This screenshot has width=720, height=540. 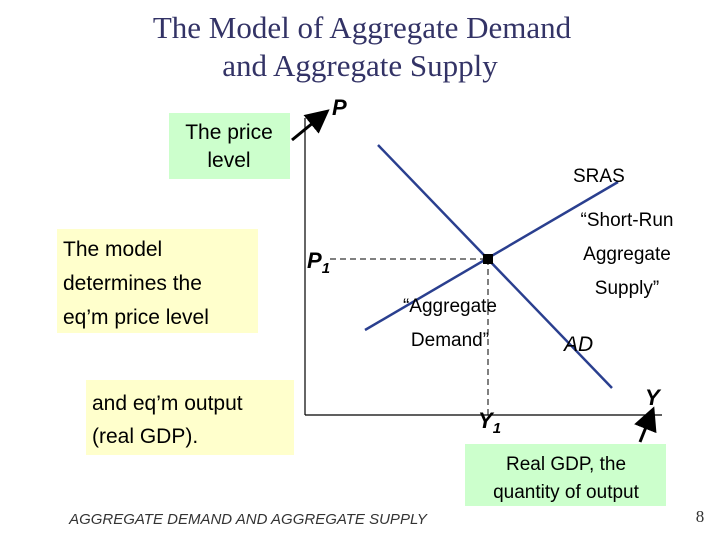 What do you see at coordinates (577, 344) in the screenshot?
I see `curve-label: AD` at bounding box center [577, 344].